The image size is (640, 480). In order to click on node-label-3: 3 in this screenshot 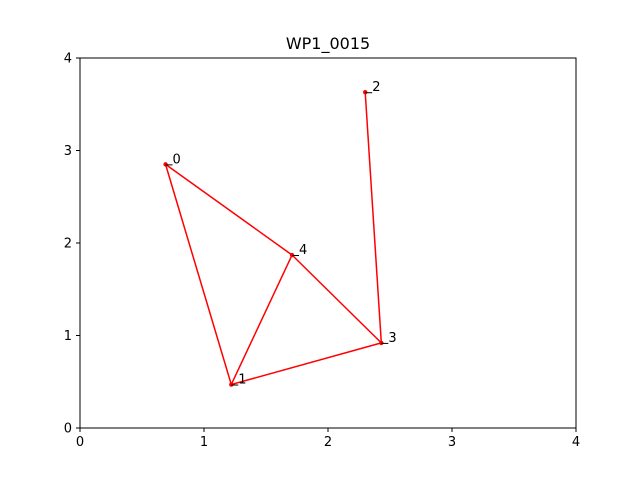, I will do `click(392, 338)`.